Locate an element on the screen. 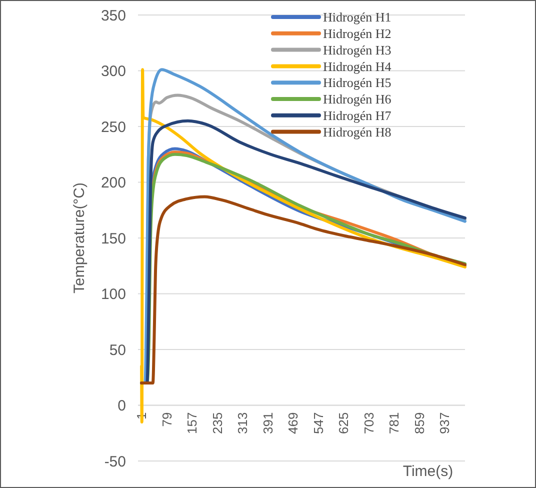 This screenshot has width=536, height=488. y-tick-label: 250 is located at coordinates (113, 127).